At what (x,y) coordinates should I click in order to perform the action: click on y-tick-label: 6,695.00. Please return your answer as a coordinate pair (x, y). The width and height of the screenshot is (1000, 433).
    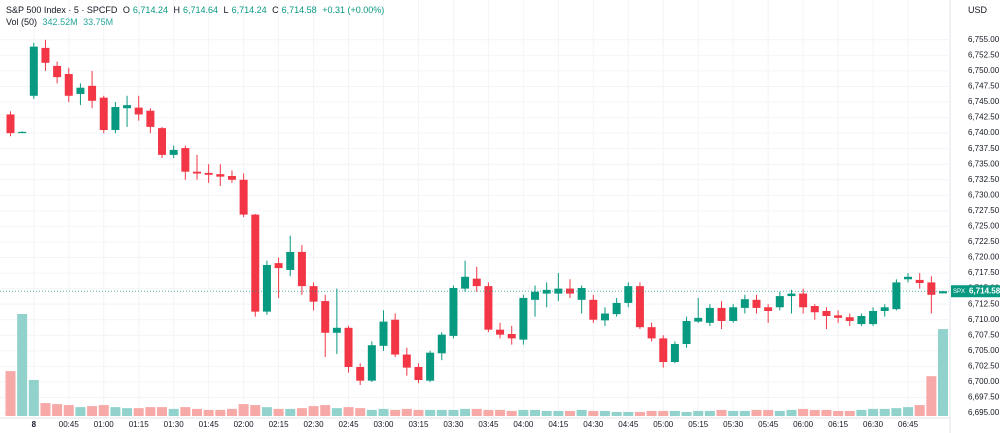
    Looking at the image, I should click on (984, 412).